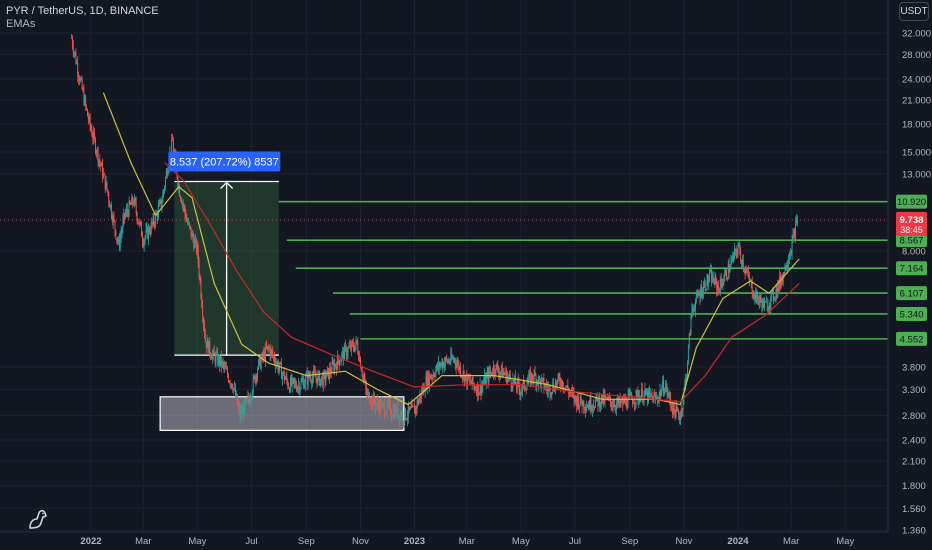 The width and height of the screenshot is (932, 550). What do you see at coordinates (82, 11) in the screenshot?
I see `symbol-title: PYR / TetherUS, 1D, BINANCE` at bounding box center [82, 11].